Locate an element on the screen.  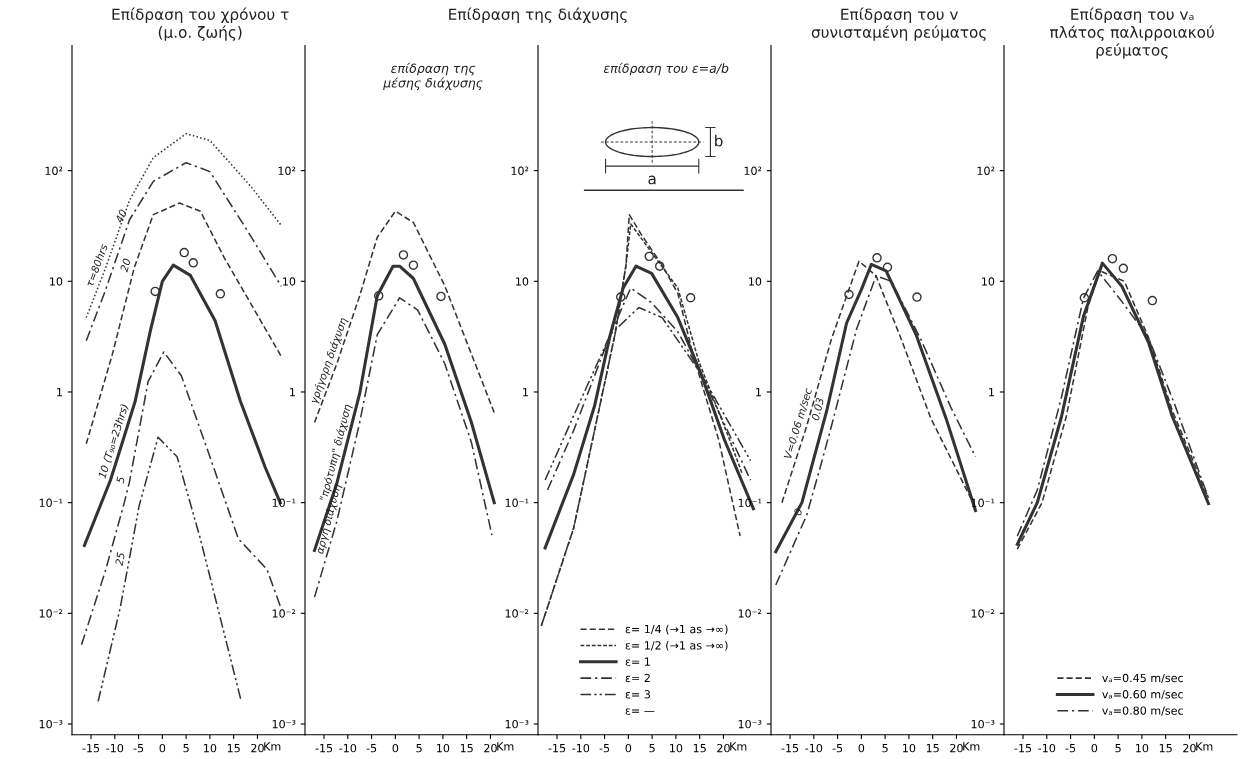
annotation: 20 is located at coordinates (125, 265).